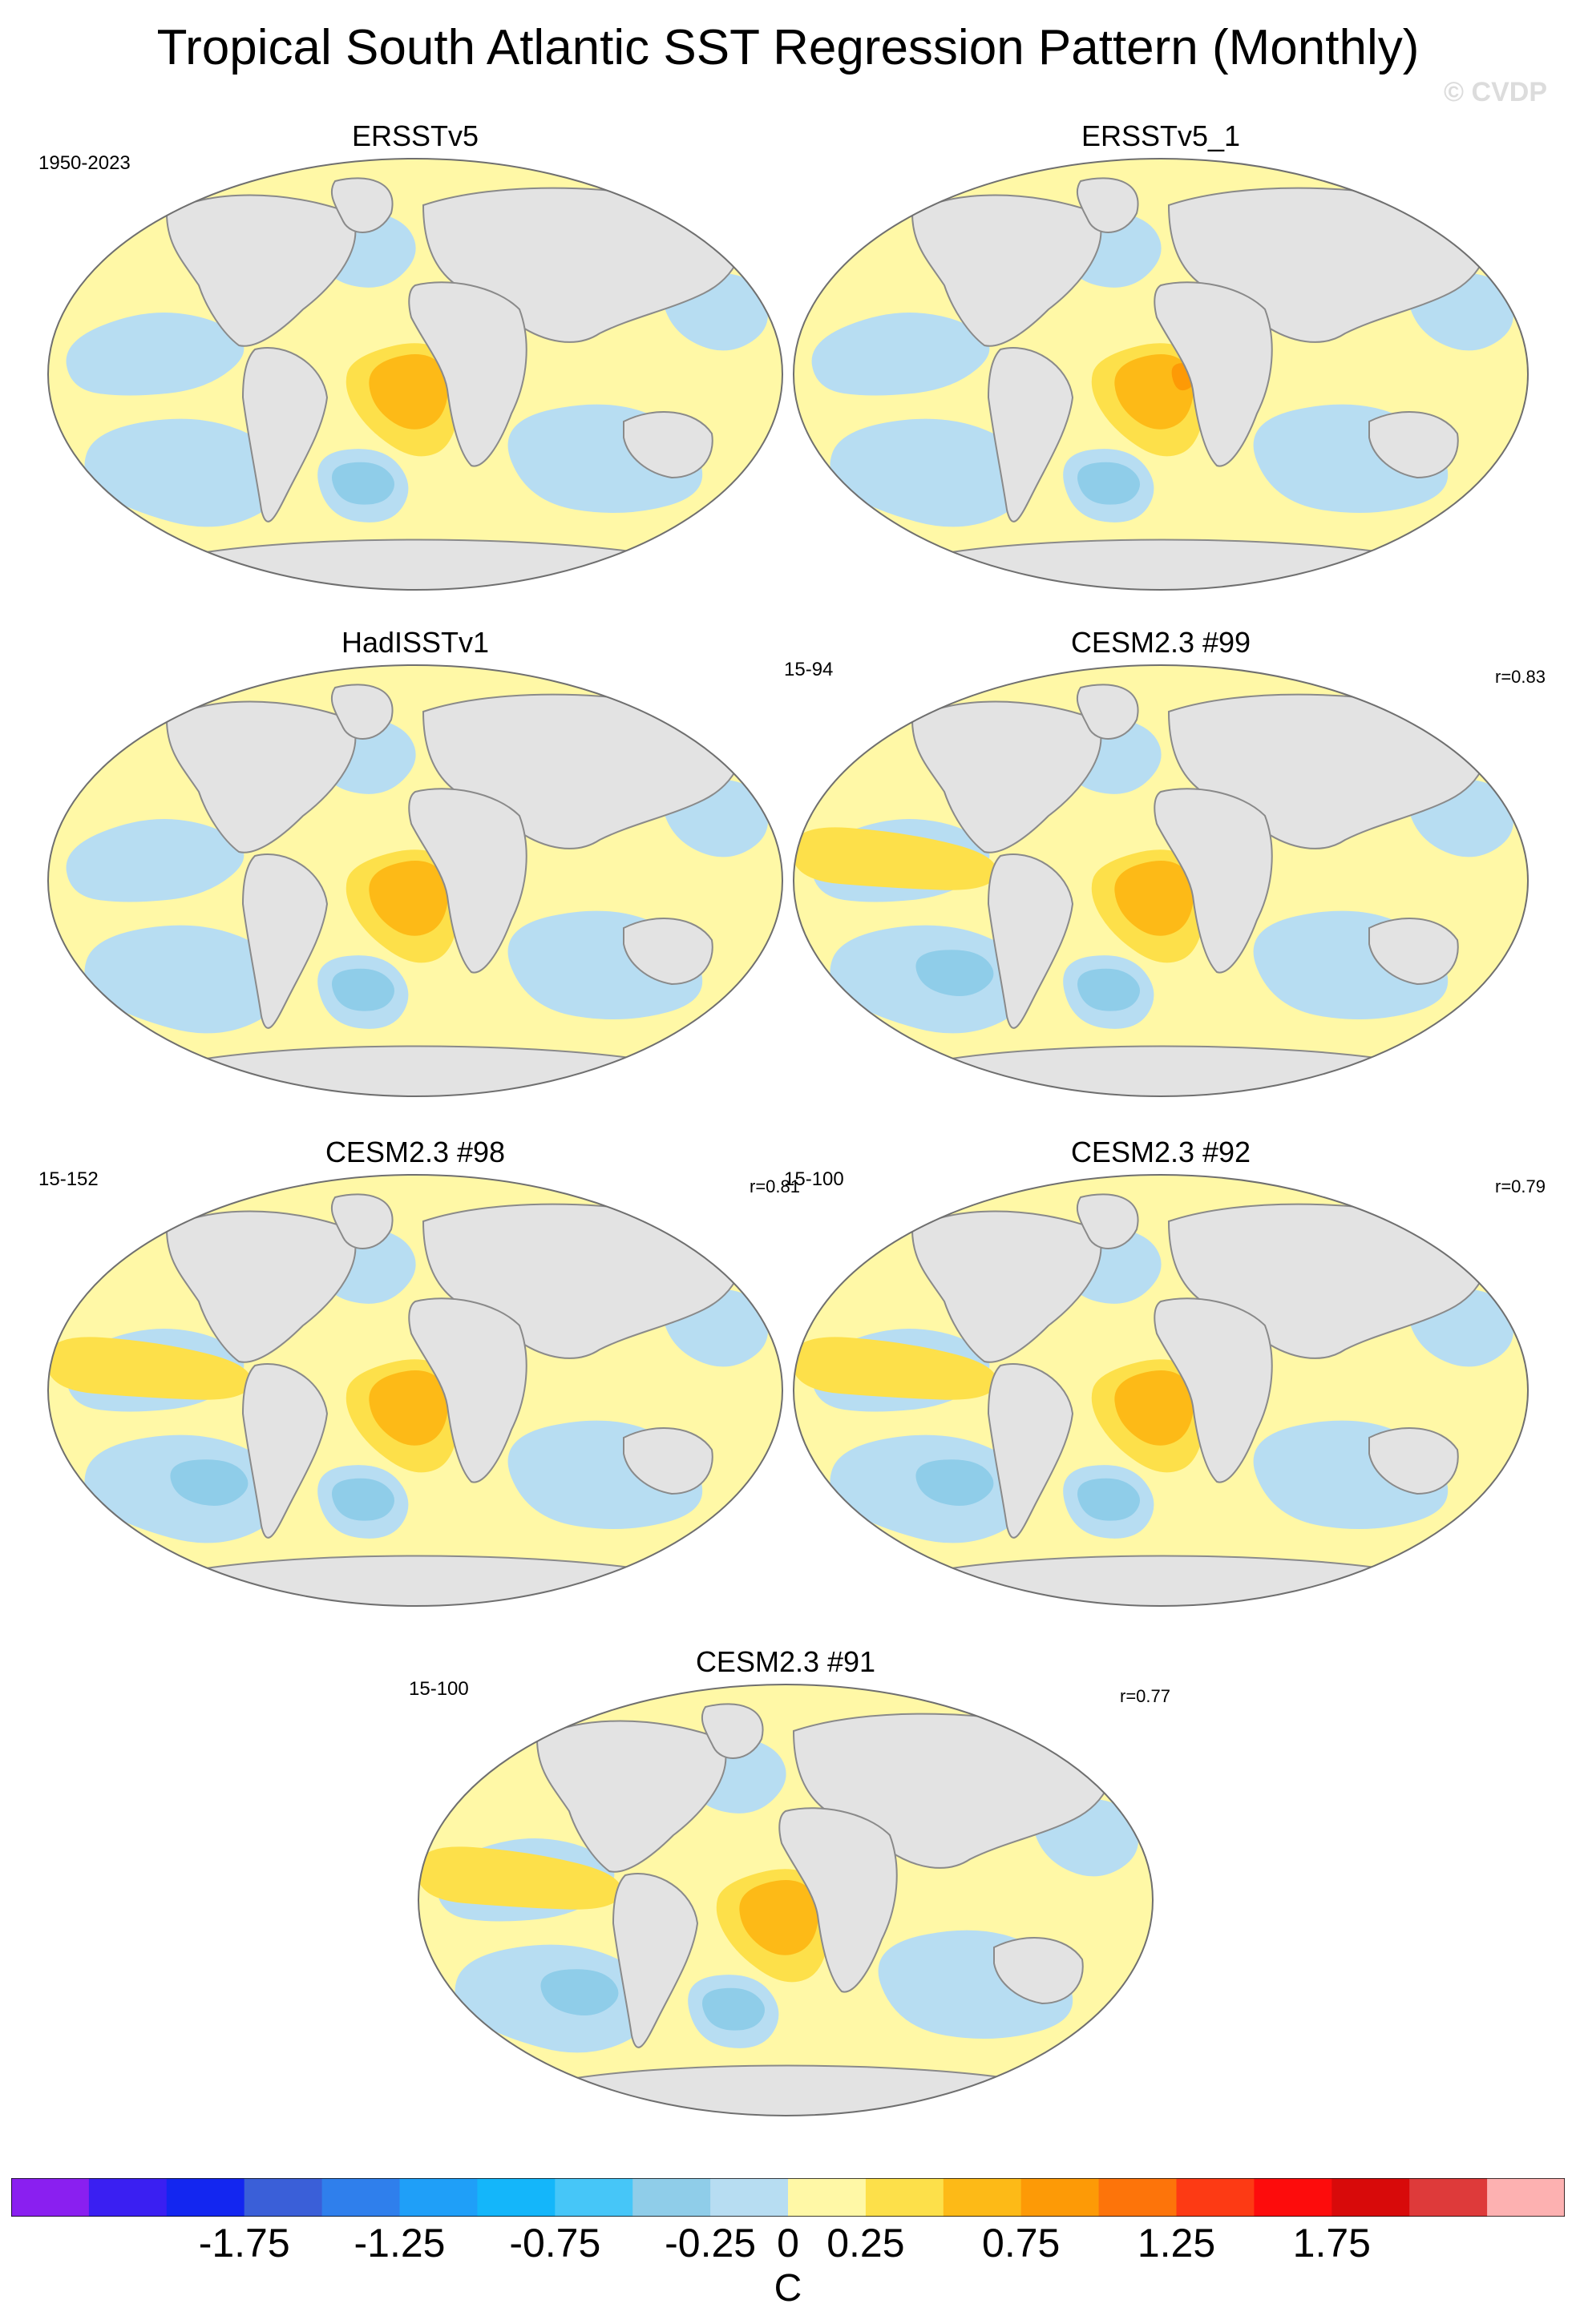 Image resolution: width=1576 pixels, height=2324 pixels. I want to click on panel-correlation-label: r=0.79, so click(1520, 1186).